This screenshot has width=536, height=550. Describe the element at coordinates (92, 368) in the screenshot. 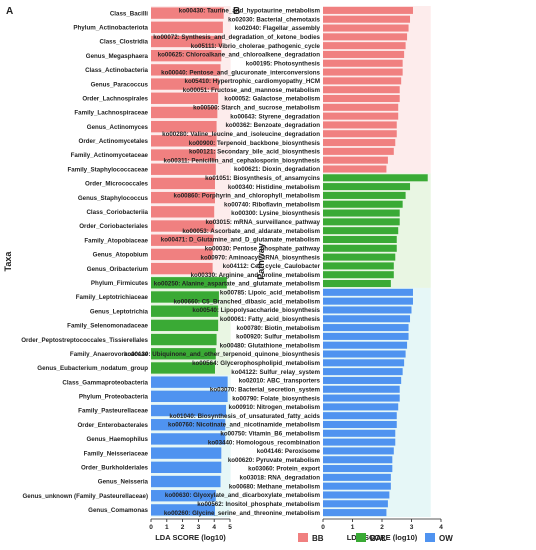

I see `panel-a-category-label: Genus_Eubacterium_nodatum_group` at that location.